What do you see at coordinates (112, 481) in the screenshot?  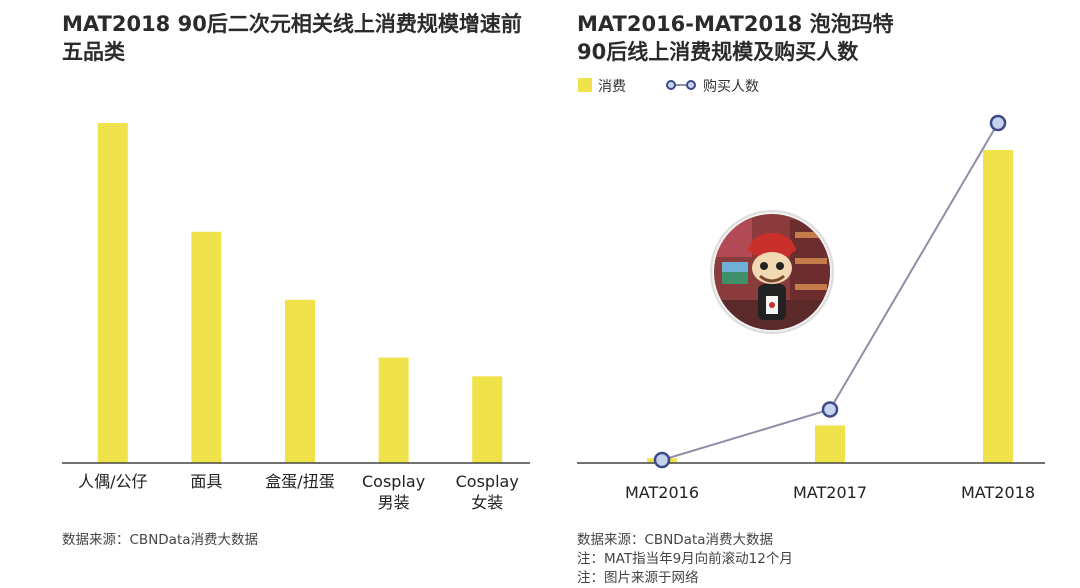 I see `left-tick-label-1-1: 人偶/公仔` at bounding box center [112, 481].